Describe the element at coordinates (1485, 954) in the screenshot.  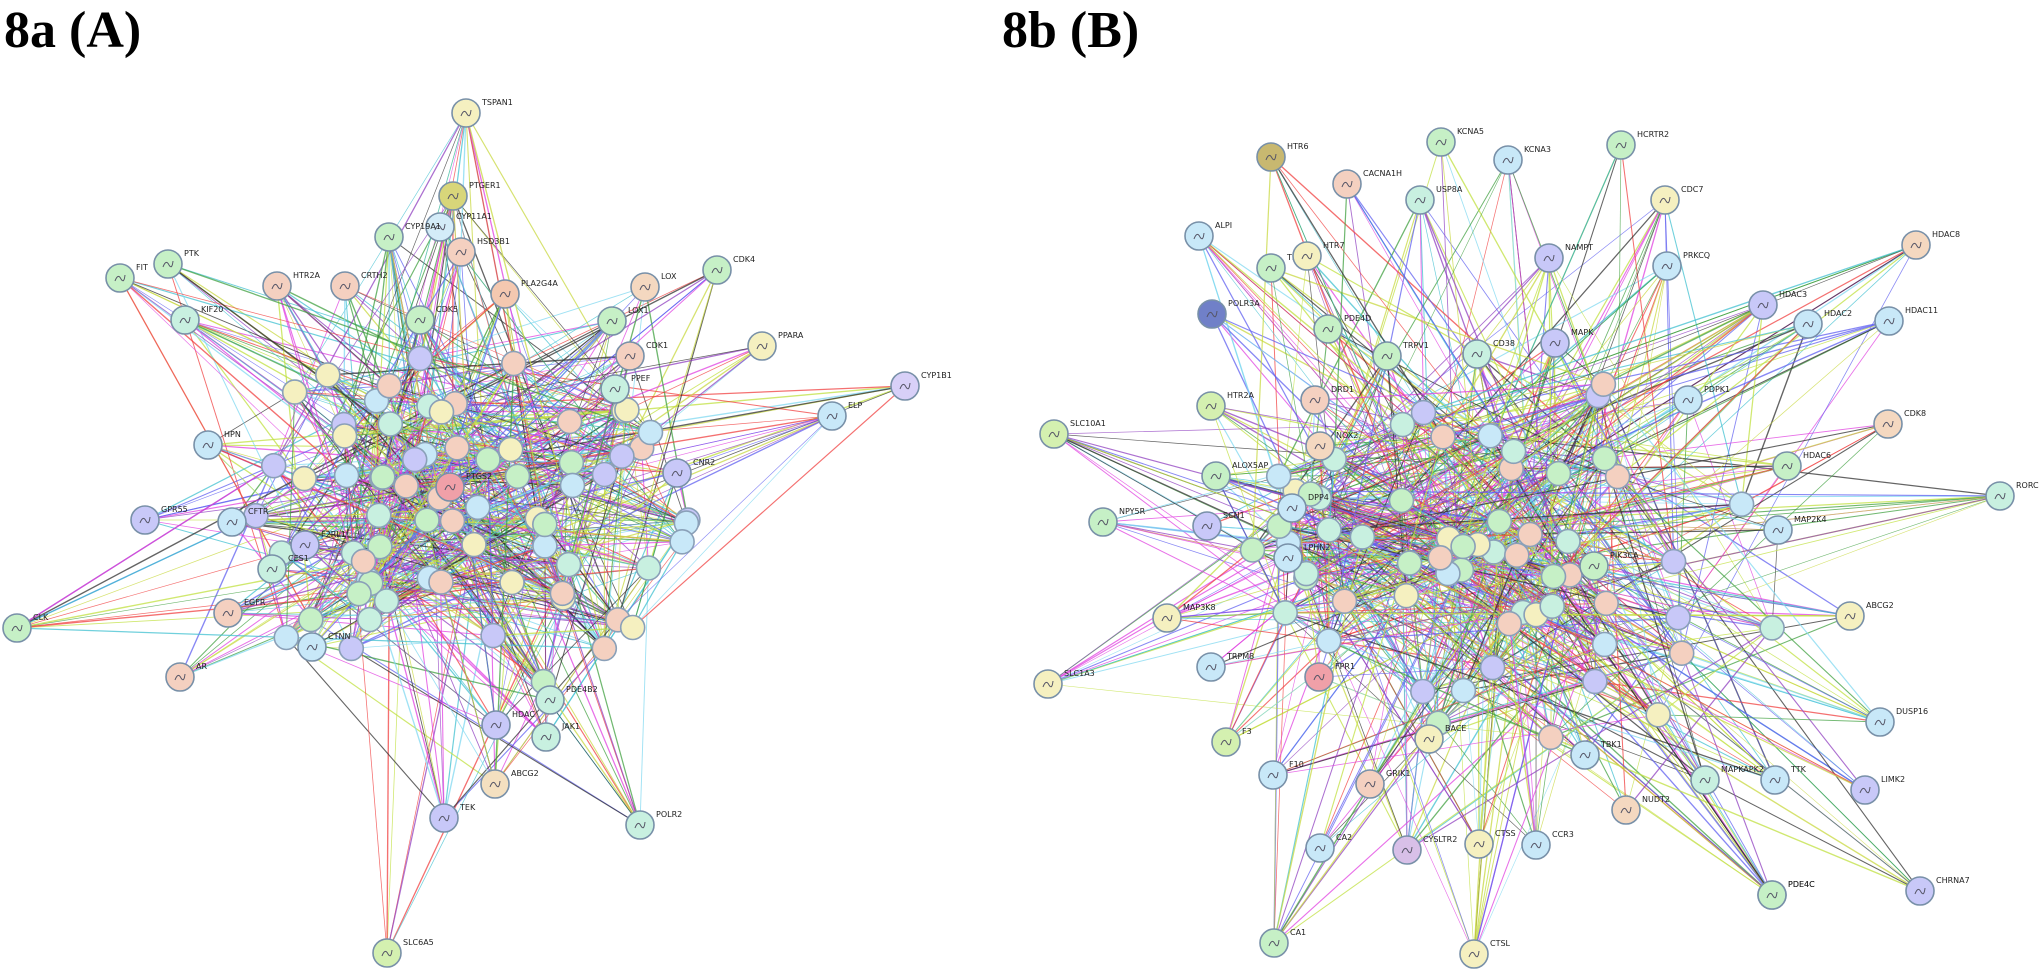
I see `network-node: CTSL` at that location.